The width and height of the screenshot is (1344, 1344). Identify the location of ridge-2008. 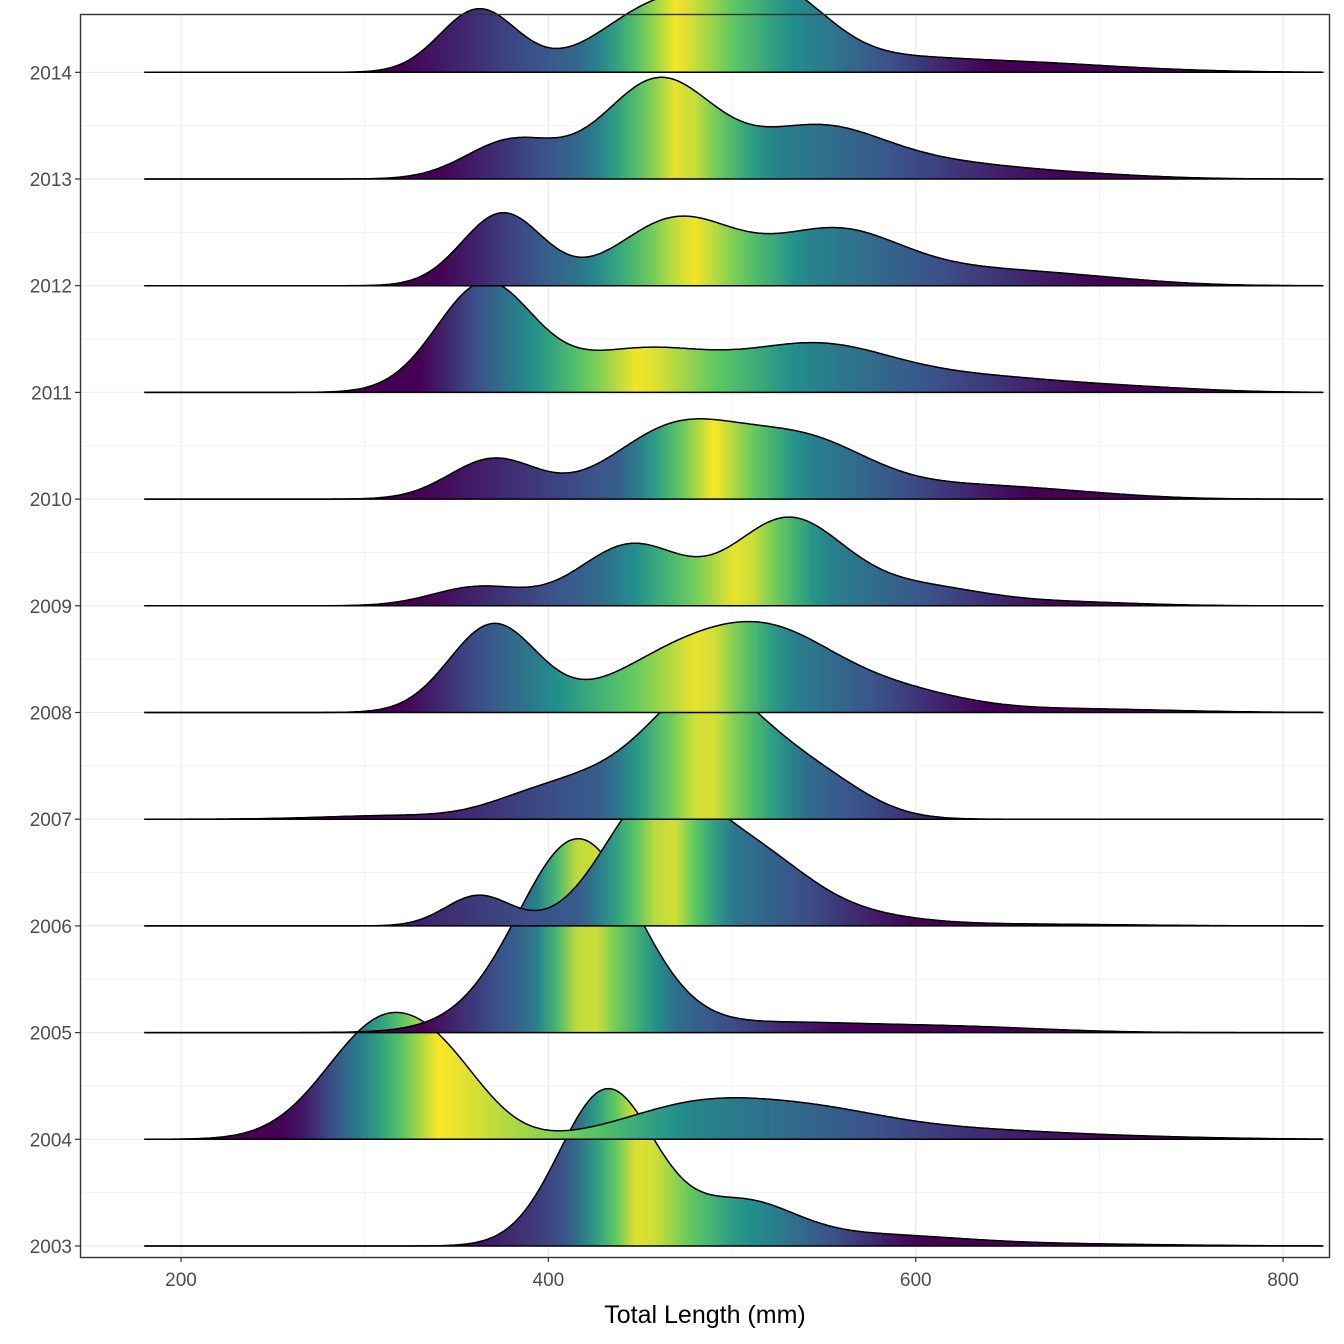
(734, 667).